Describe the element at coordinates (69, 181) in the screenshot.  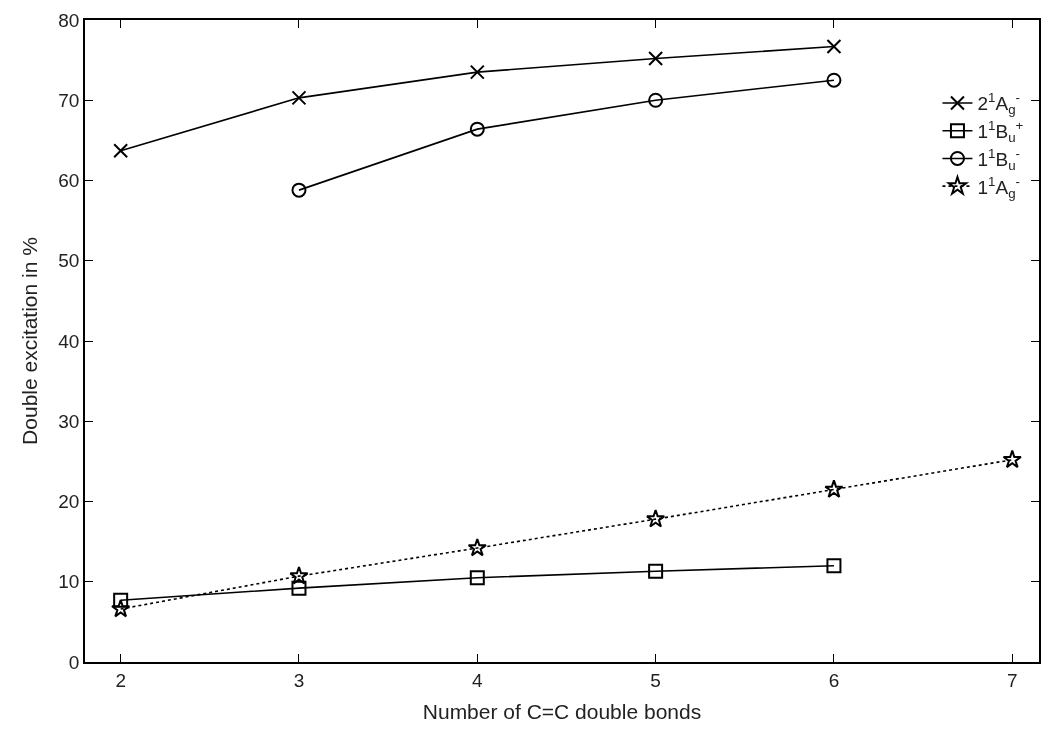
I see `y-tick-label: 60` at that location.